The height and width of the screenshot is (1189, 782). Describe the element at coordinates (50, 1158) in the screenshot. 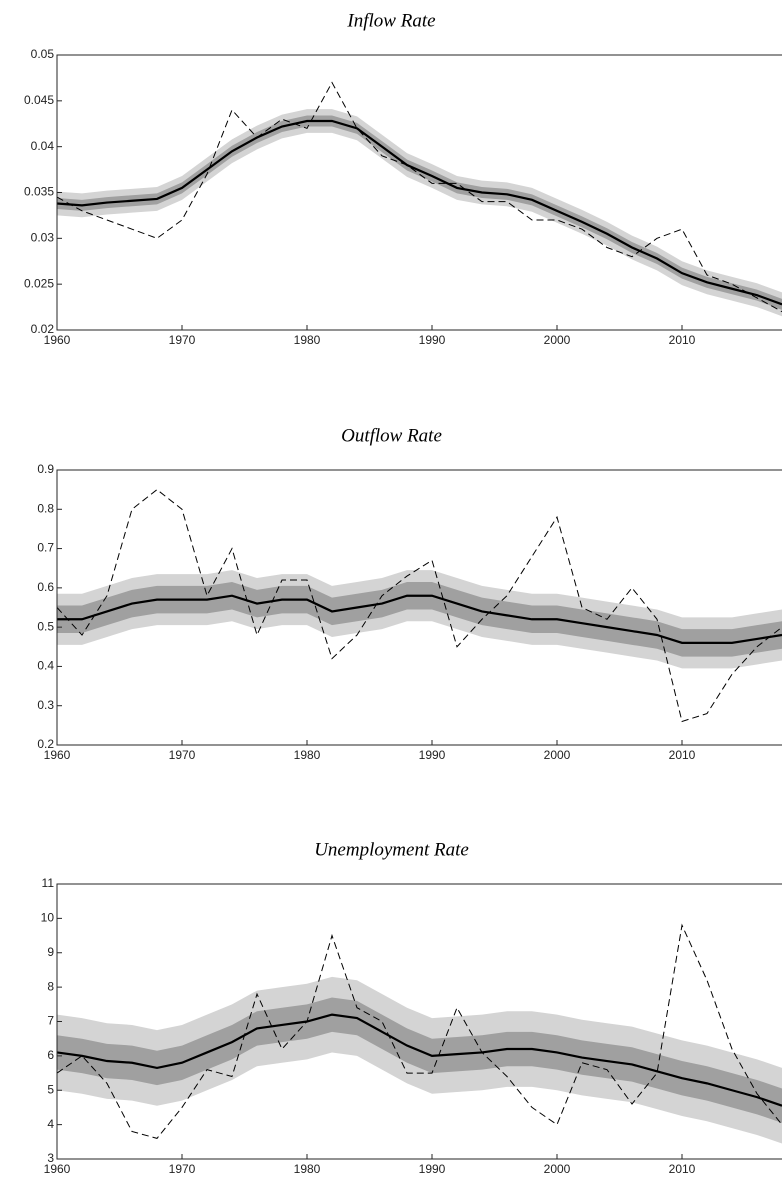

I see `y-tick-label: 3` at that location.